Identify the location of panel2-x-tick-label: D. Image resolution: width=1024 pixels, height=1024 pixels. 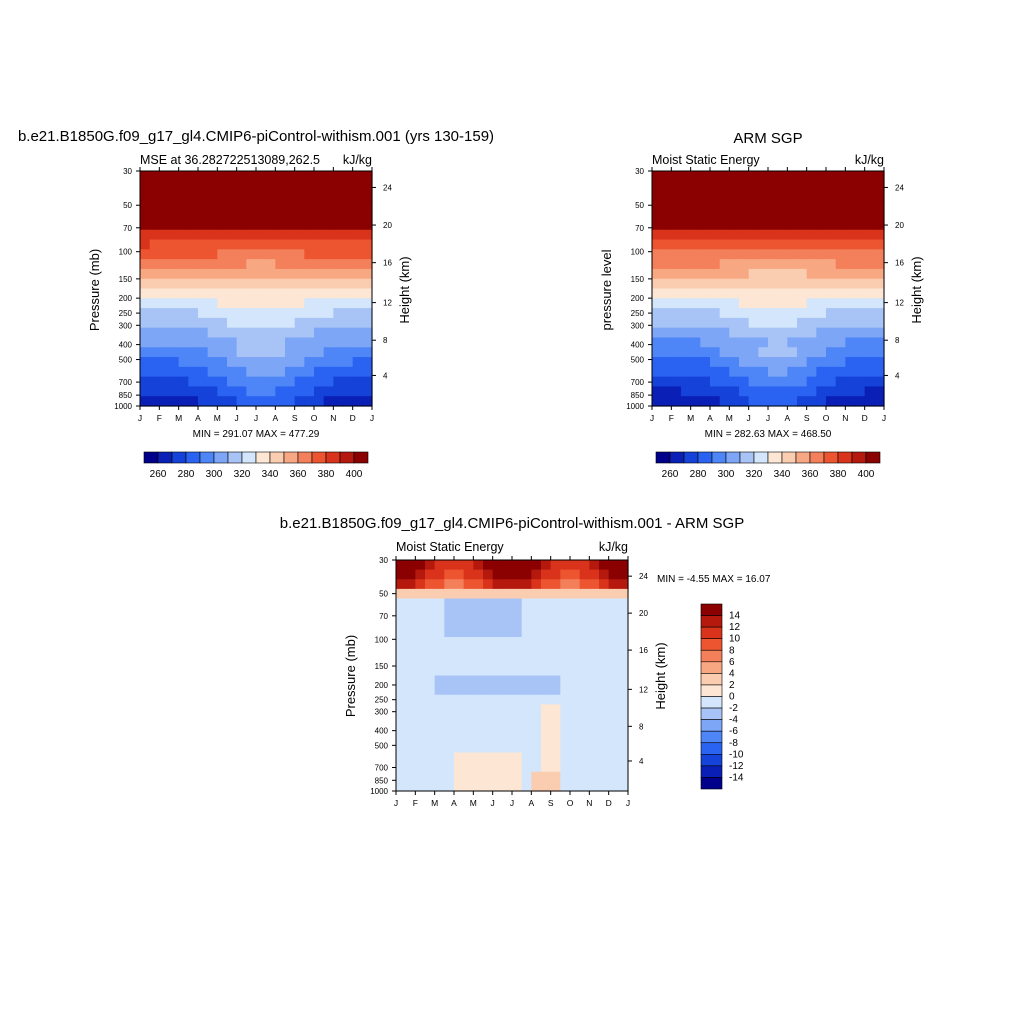
(865, 418).